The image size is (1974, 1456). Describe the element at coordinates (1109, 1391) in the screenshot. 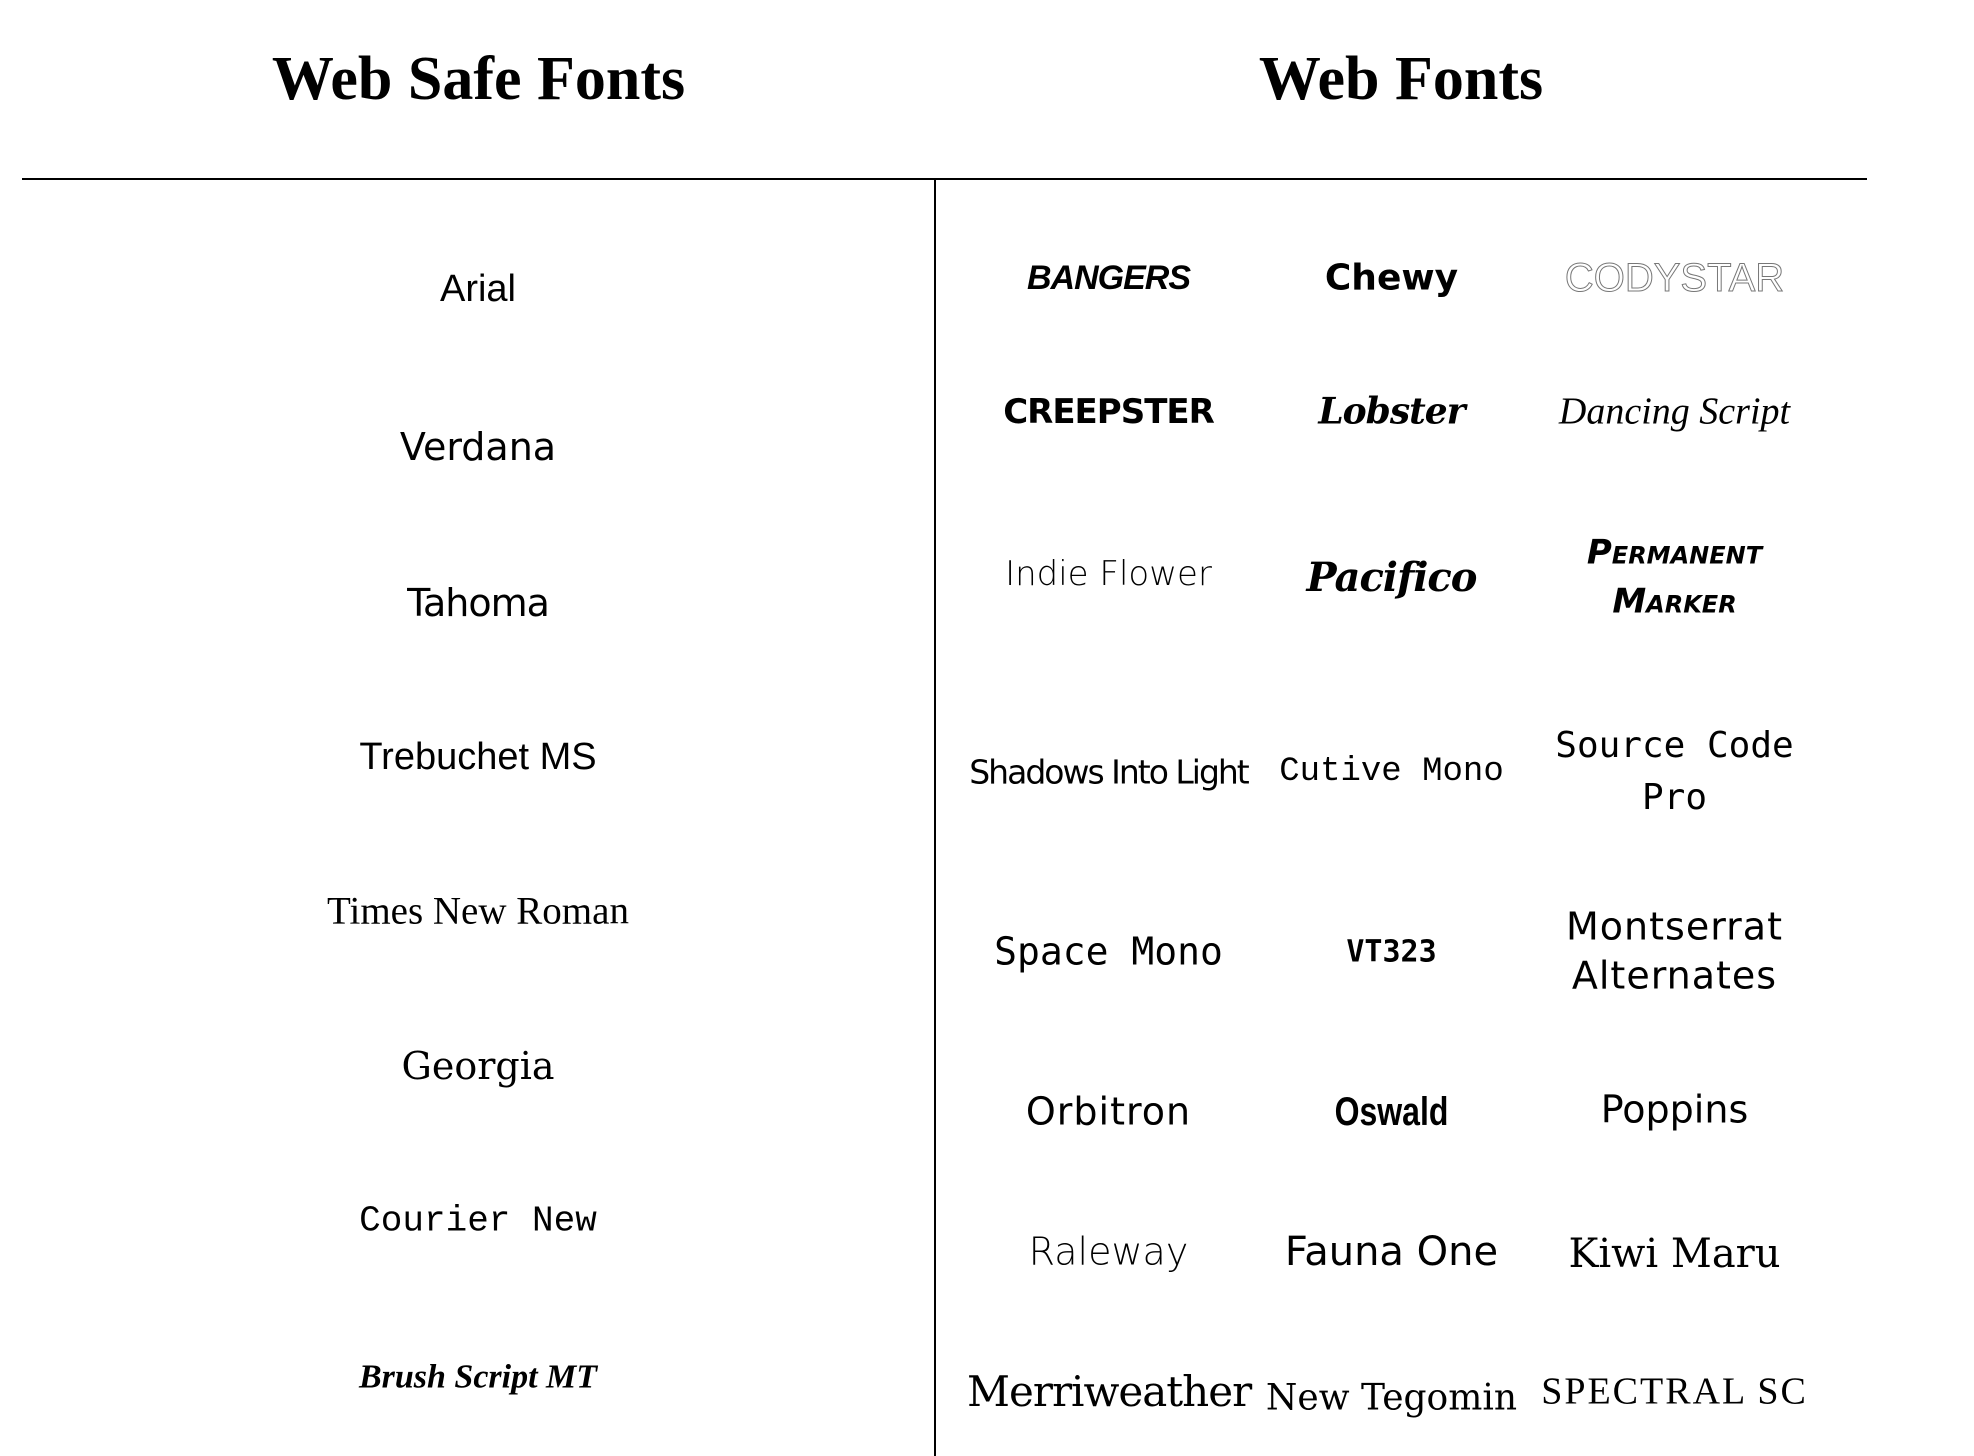

I see `font-sample-merriweather: Merriweather` at that location.